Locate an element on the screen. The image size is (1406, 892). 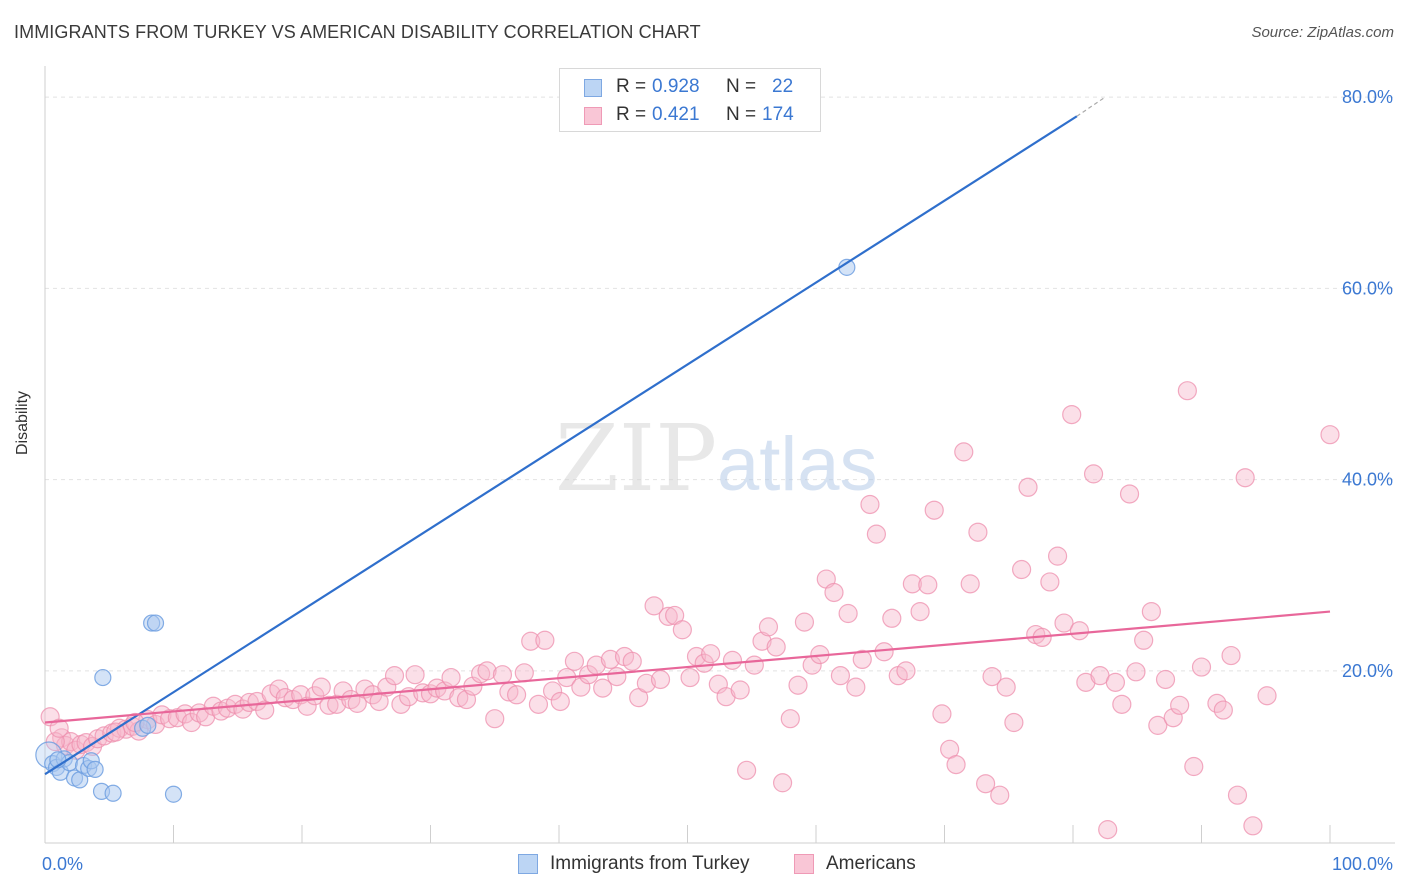
watermark-zip: ZIP is located at coordinates (636, 458).